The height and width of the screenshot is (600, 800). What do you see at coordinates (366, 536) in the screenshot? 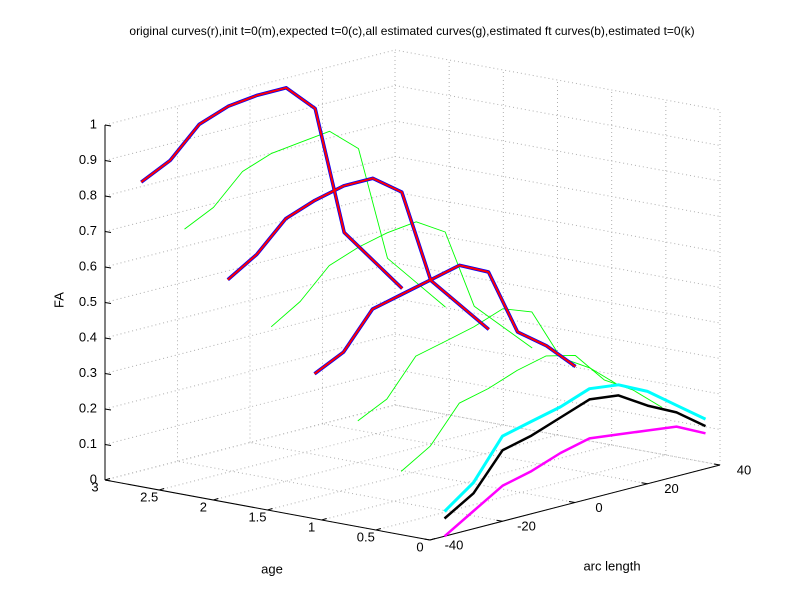
I see `y-tick-label: 0.5` at bounding box center [366, 536].